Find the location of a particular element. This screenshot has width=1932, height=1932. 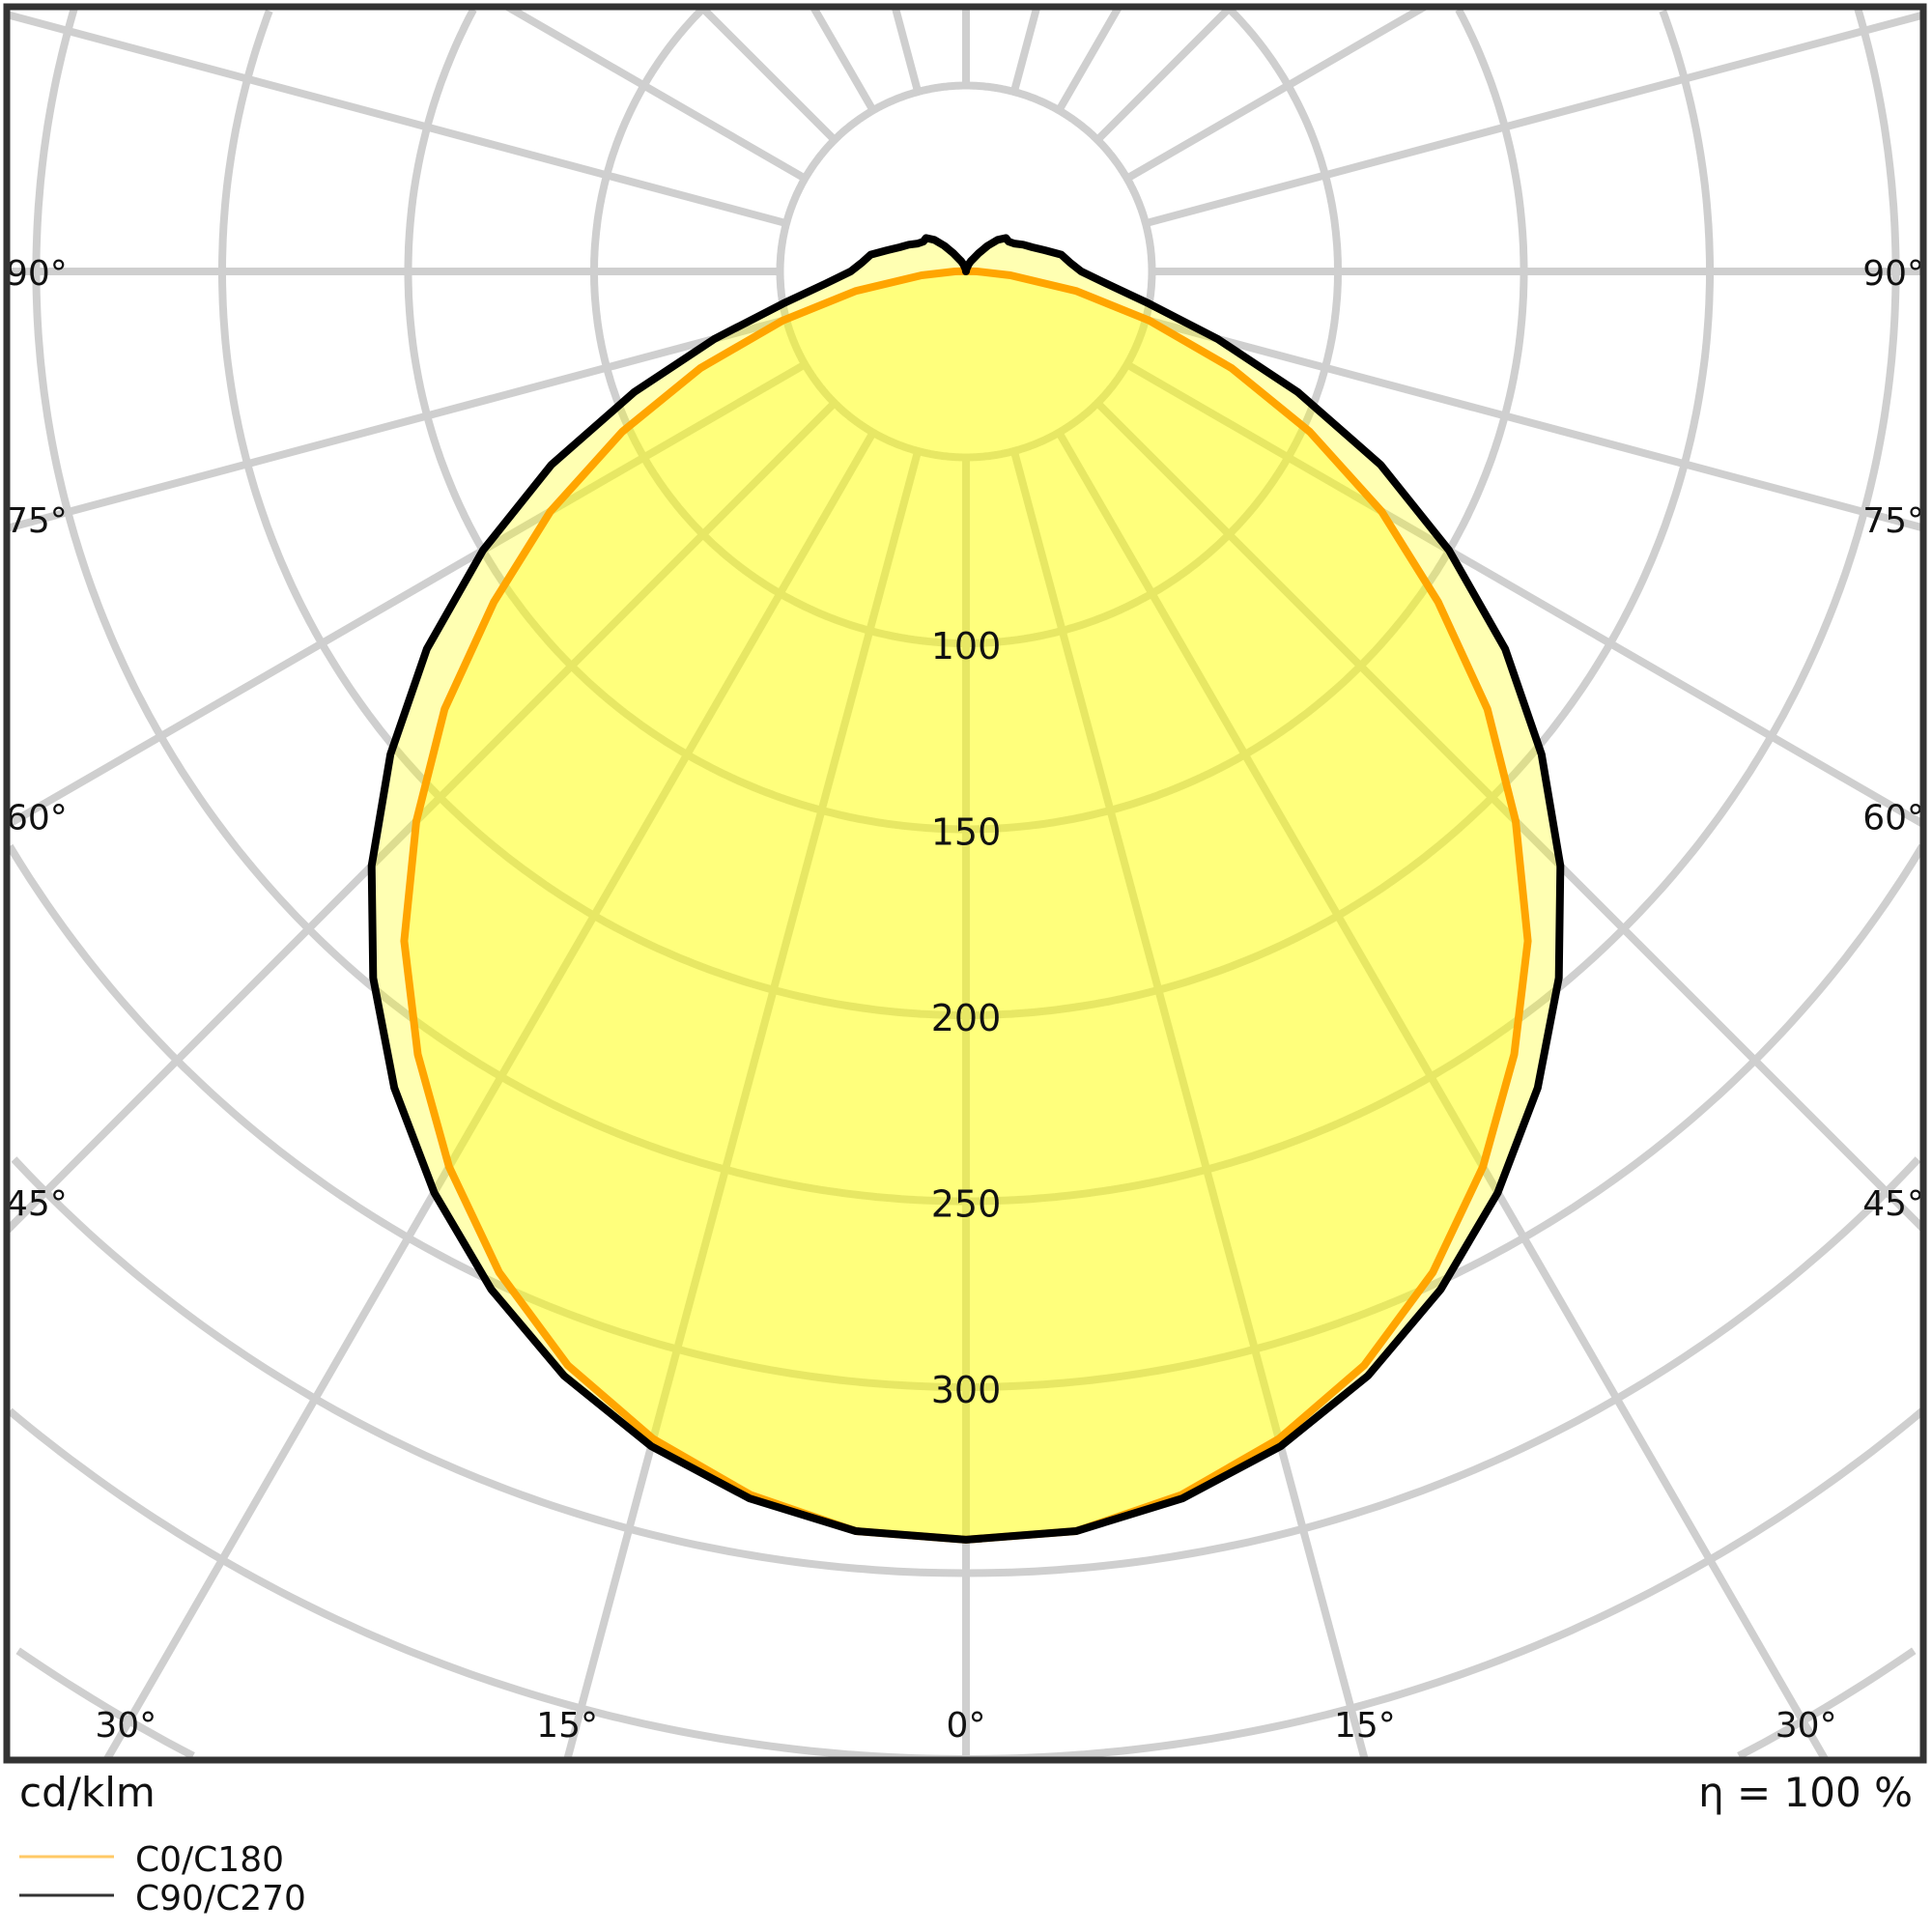

angle-label-right: 90° is located at coordinates (1893, 274).